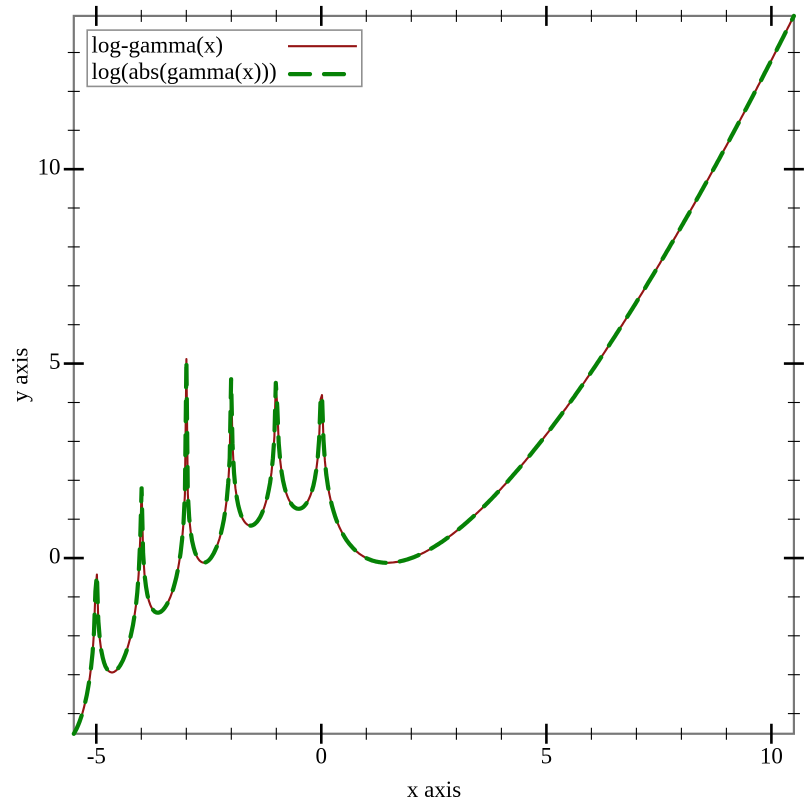 This screenshot has width=812, height=812. What do you see at coordinates (158, 45) in the screenshot?
I see `svg-text: log-gamma(x)` at bounding box center [158, 45].